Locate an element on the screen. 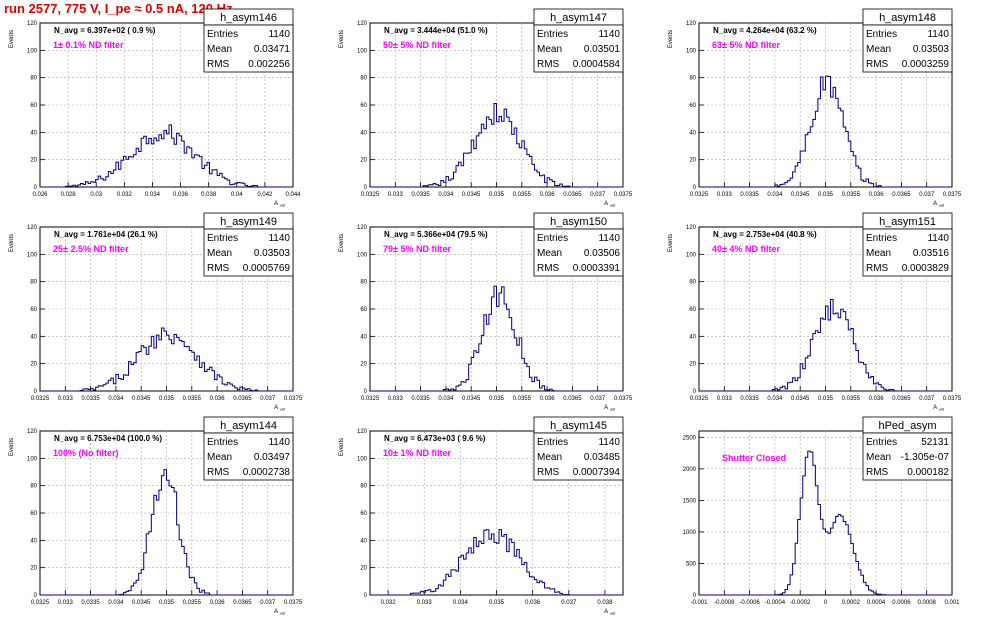 The width and height of the screenshot is (996, 622). stats-value-rms: 0.0003259 is located at coordinates (926, 64).